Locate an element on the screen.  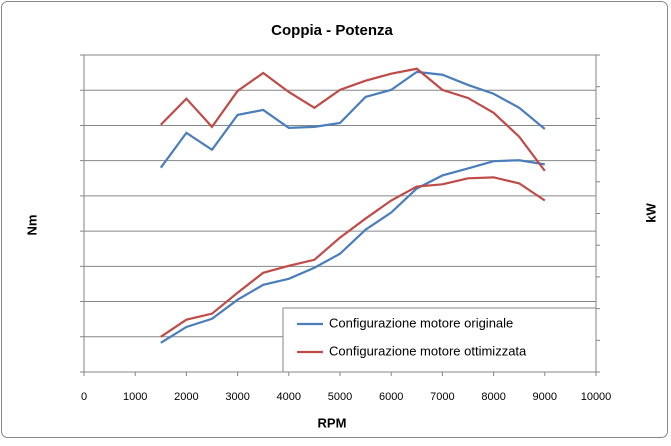
x-tick-label: 9000 is located at coordinates (545, 397).